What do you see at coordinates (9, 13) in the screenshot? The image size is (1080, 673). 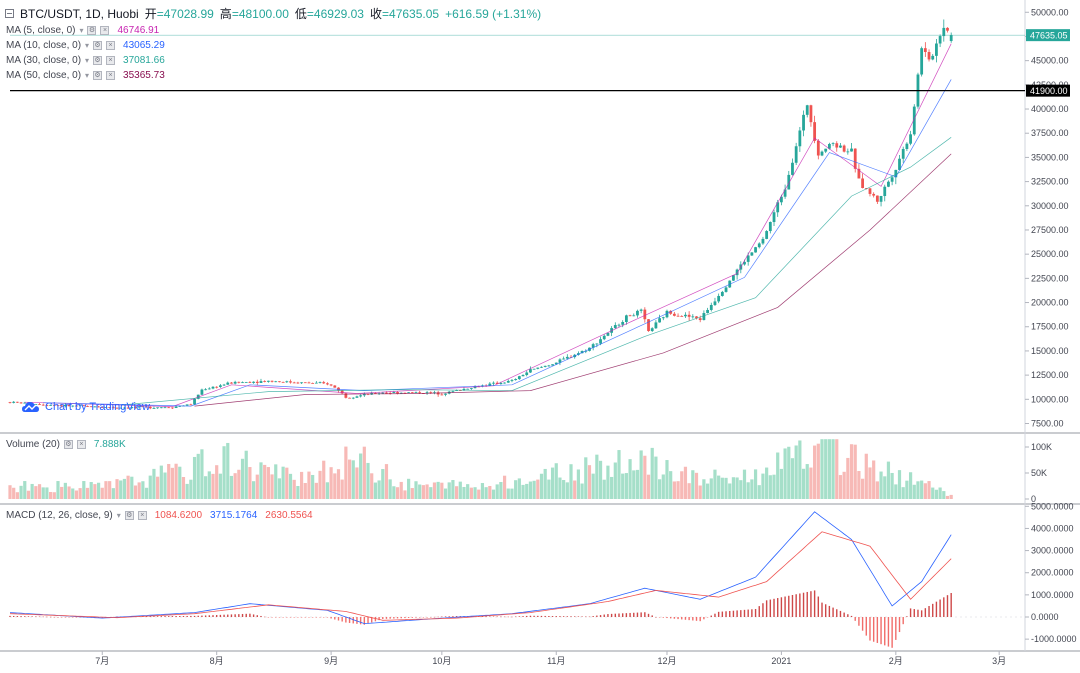 I see `collapse-icon` at bounding box center [9, 13].